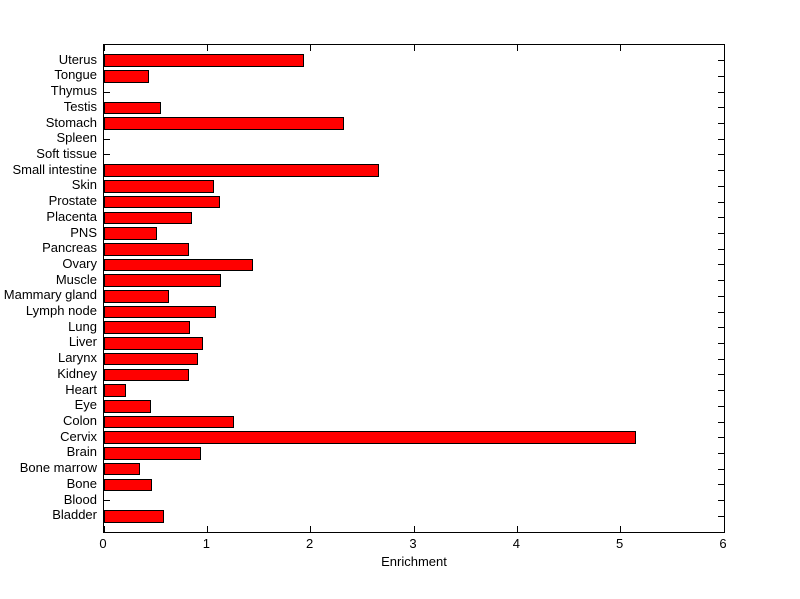 The height and width of the screenshot is (599, 800). Describe the element at coordinates (77, 358) in the screenshot. I see `y-tick-label: Larynx` at that location.